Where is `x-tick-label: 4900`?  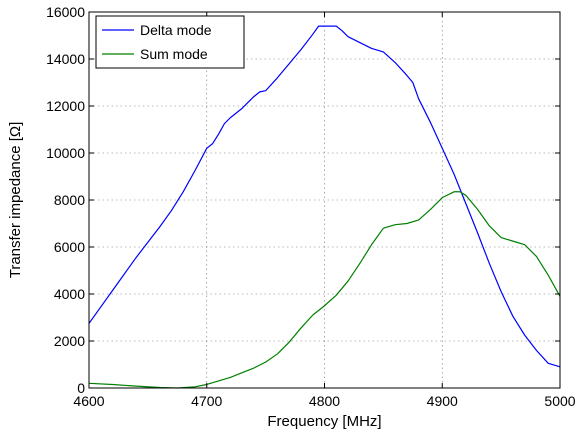
x-tick-label: 4900 is located at coordinates (442, 401).